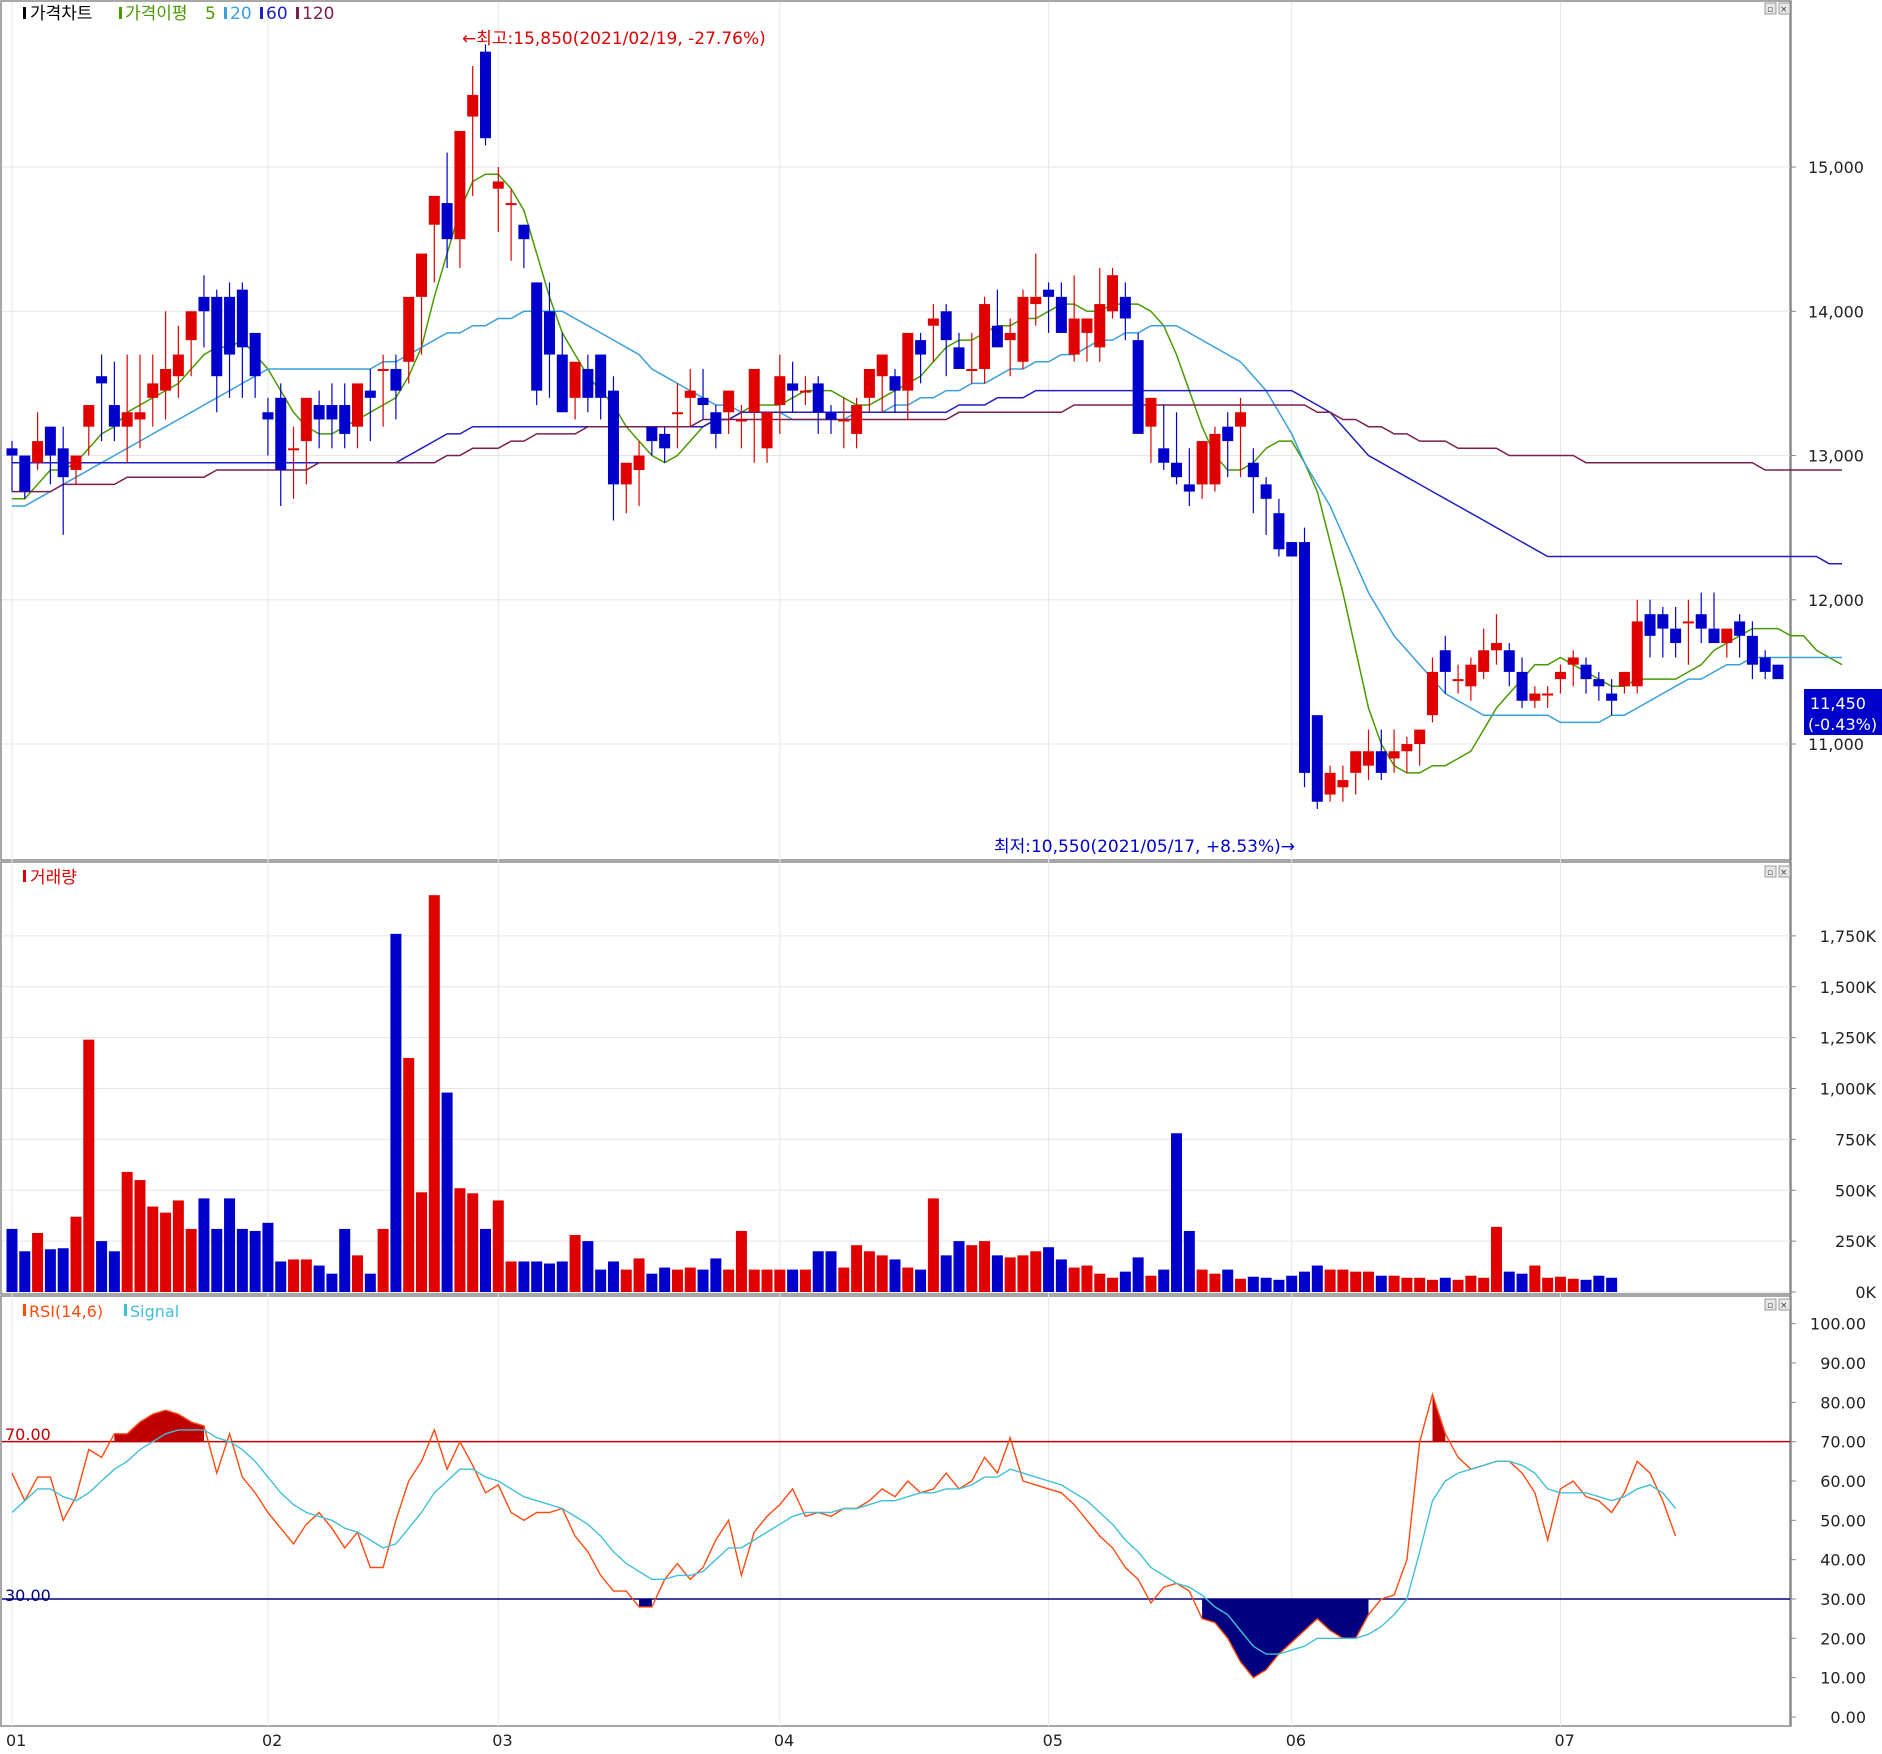 The height and width of the screenshot is (1754, 1882). What do you see at coordinates (1843, 712) in the screenshot?
I see `current-price-badge: 11,450 (-0.43%)` at bounding box center [1843, 712].